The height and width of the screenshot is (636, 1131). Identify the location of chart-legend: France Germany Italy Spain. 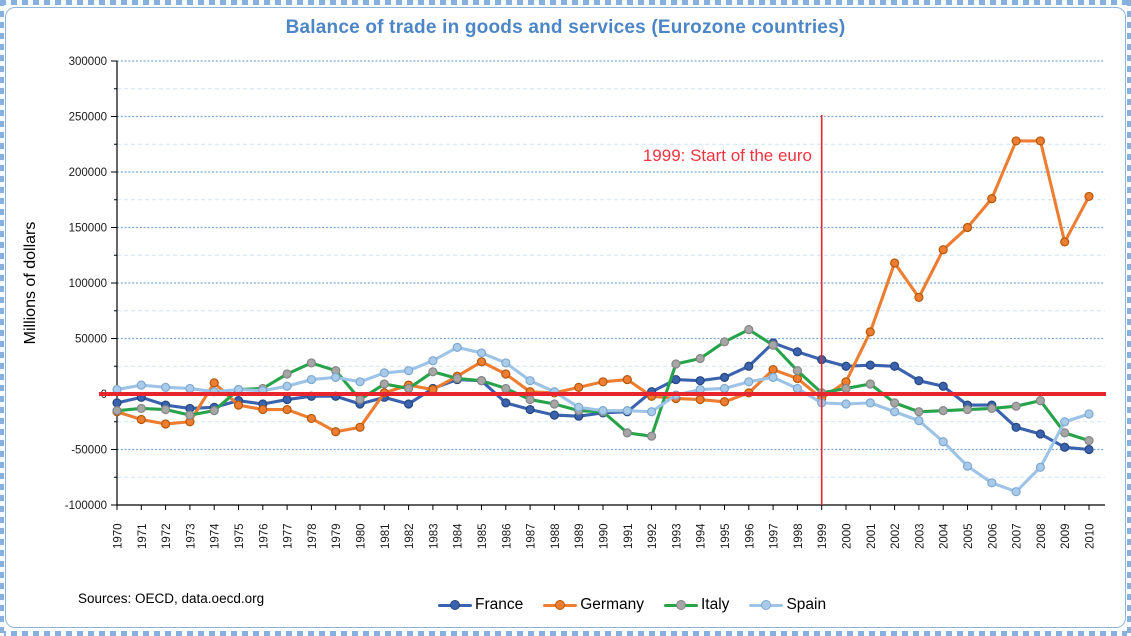
(632, 605).